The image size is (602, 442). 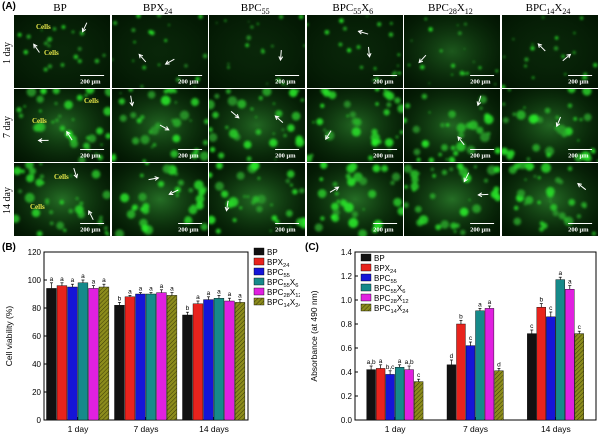 I want to click on legend-label: BPC14X24, so click(x=283, y=303).